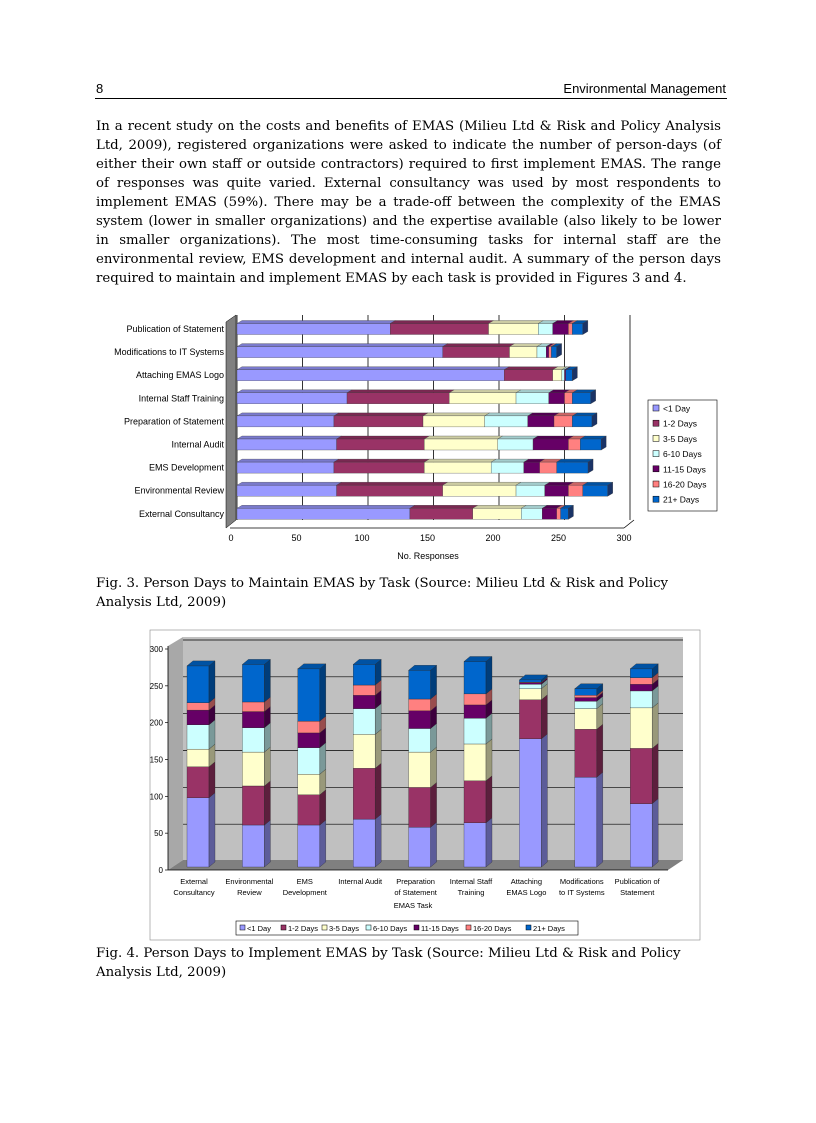 The image size is (816, 1123). What do you see at coordinates (629, 524) in the screenshot?
I see `chart1-floor-edge` at bounding box center [629, 524].